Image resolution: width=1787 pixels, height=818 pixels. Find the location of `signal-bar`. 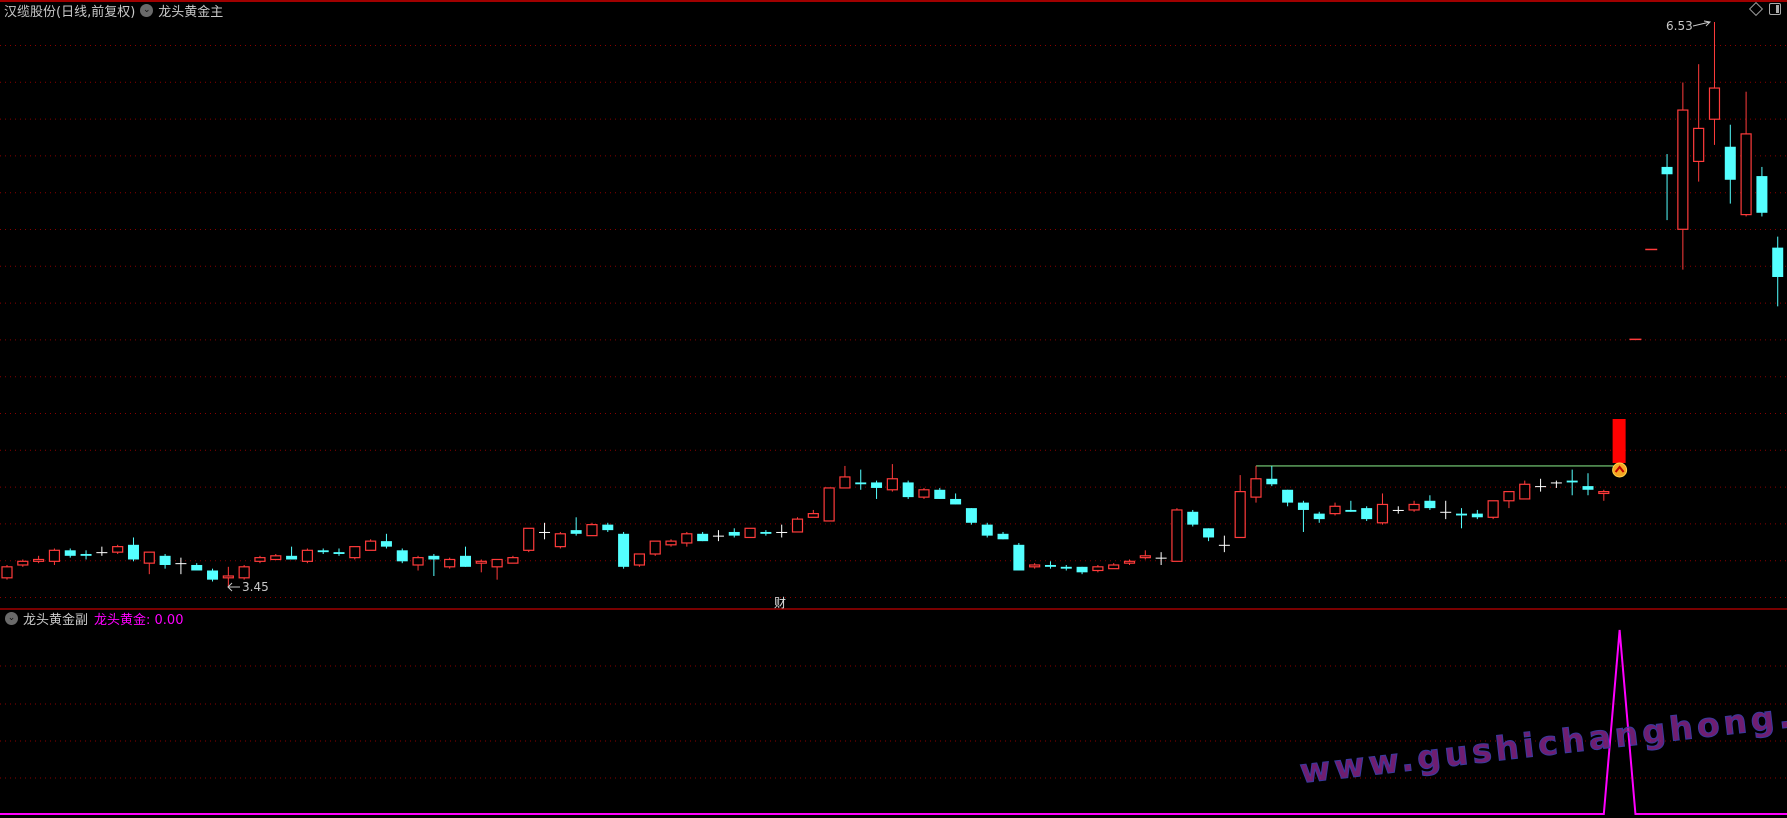

signal-bar is located at coordinates (1619, 441).